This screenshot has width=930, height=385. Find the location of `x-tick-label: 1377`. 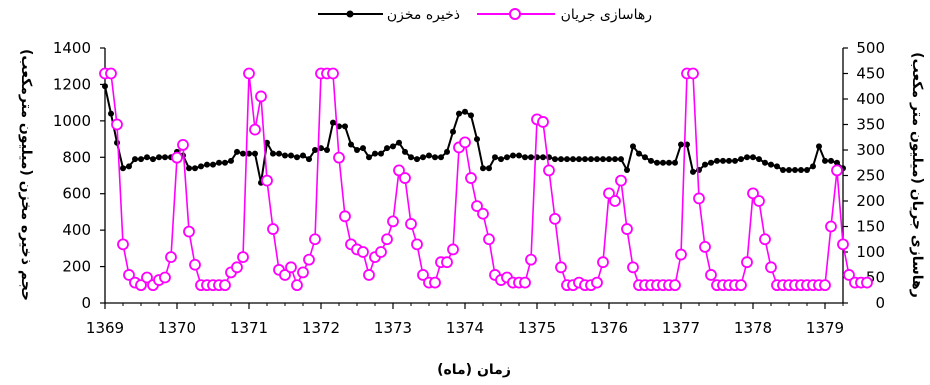

x-tick-label: 1377 is located at coordinates (681, 328).